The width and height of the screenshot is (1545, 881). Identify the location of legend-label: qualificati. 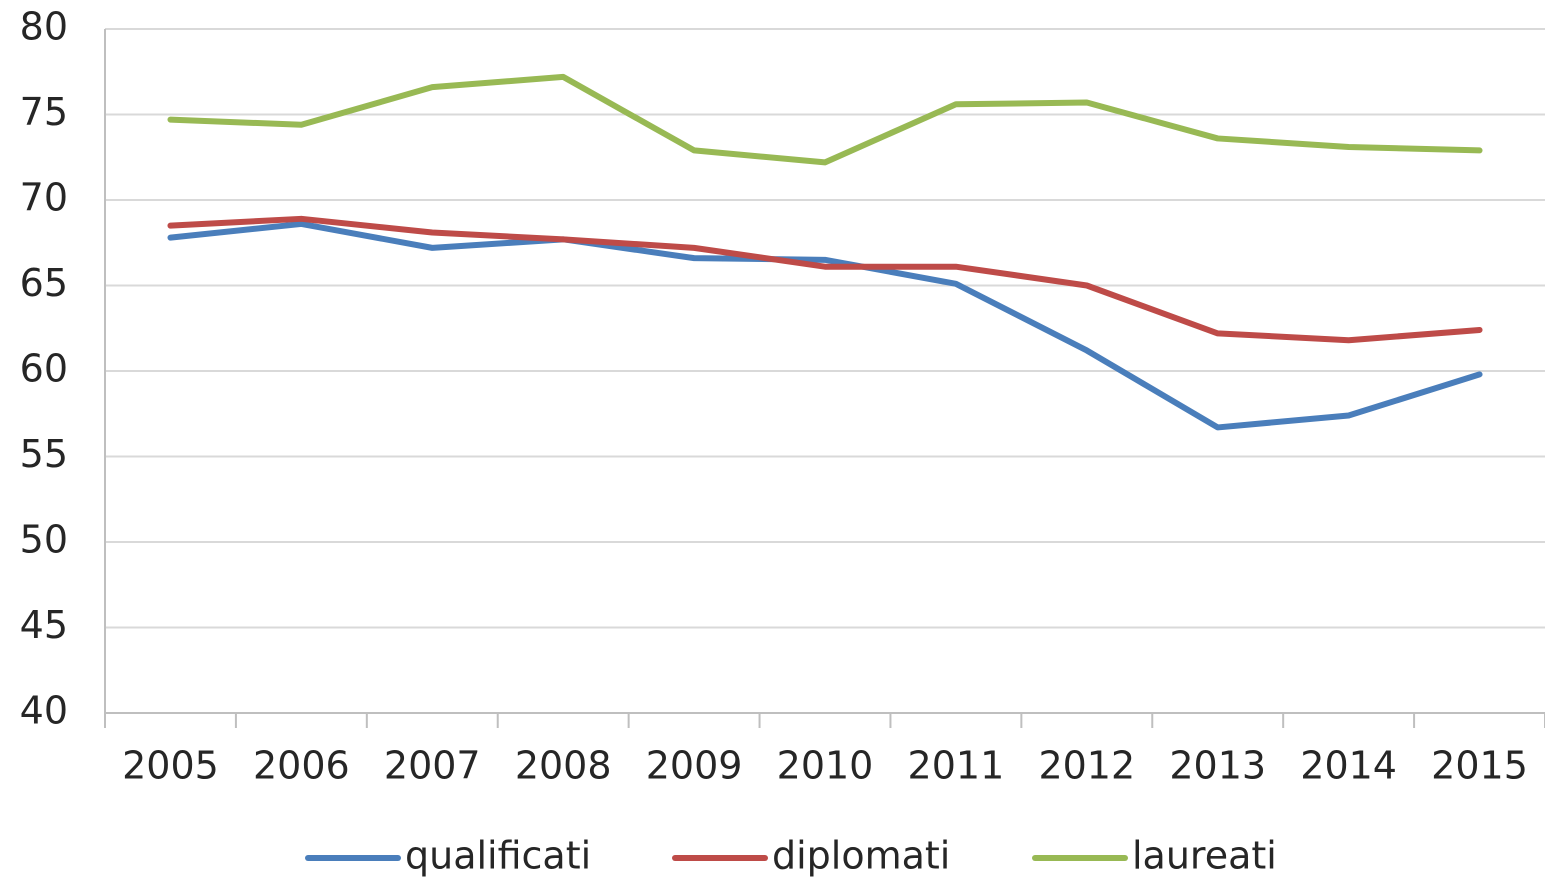
(498, 856).